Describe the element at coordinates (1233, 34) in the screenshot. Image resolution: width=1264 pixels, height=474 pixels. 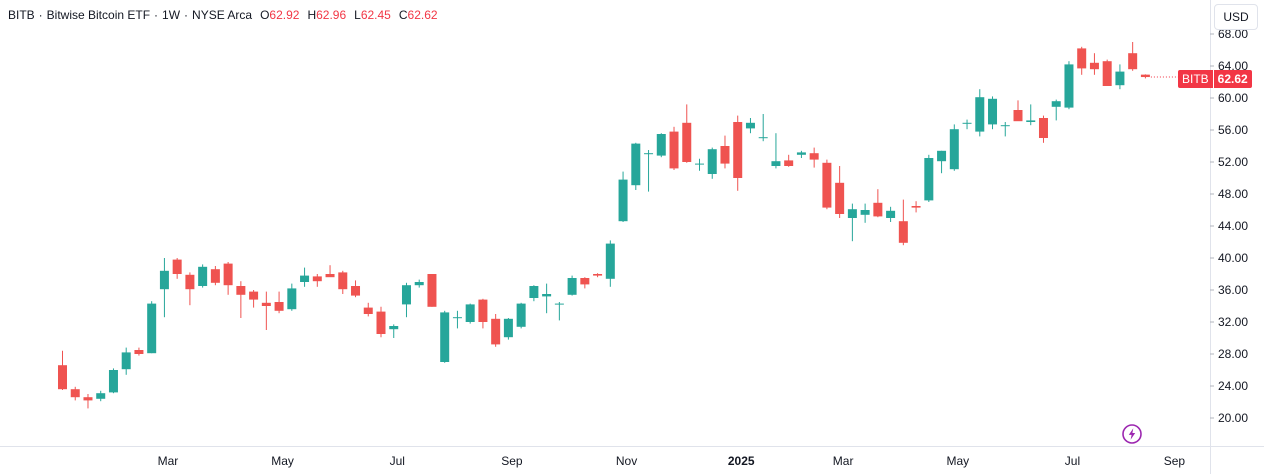
I see `y-tick-label: 68.00` at that location.